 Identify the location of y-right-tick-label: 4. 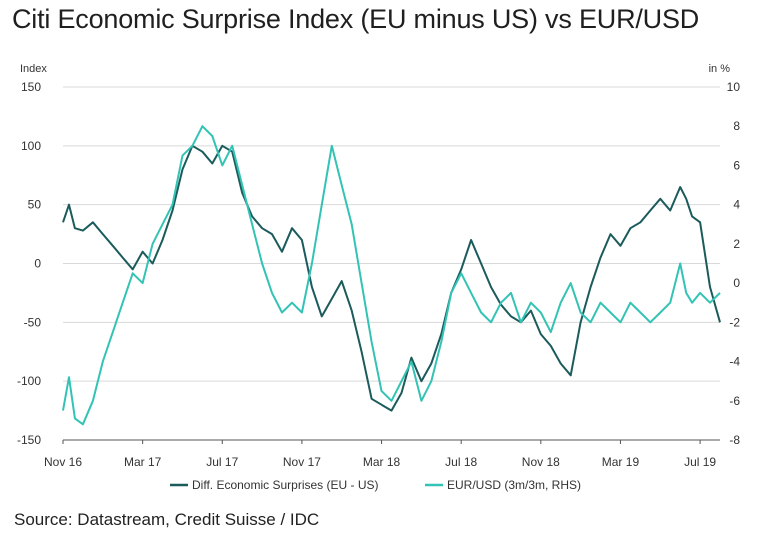
(736, 205).